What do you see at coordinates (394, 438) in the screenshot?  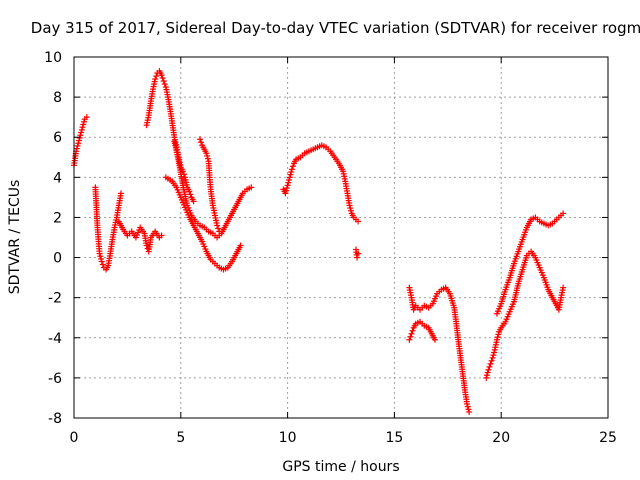 I see `x-tick-label: 15` at bounding box center [394, 438].